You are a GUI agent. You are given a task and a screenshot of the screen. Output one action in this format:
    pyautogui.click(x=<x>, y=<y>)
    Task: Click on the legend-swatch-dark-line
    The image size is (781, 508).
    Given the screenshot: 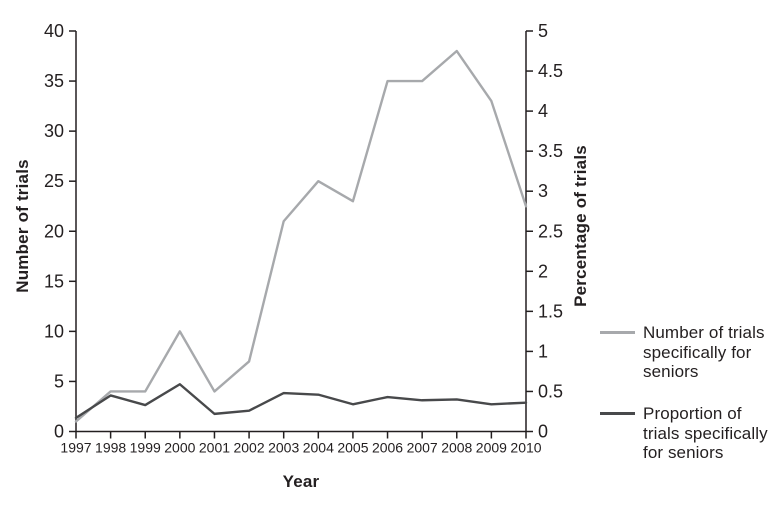 What is the action you would take?
    pyautogui.click(x=617, y=413)
    